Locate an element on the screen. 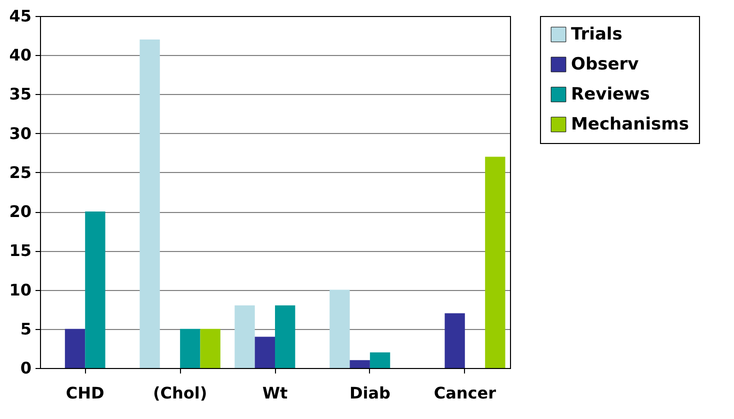 The image size is (734, 419). y-tick-label: 35 is located at coordinates (20, 94).